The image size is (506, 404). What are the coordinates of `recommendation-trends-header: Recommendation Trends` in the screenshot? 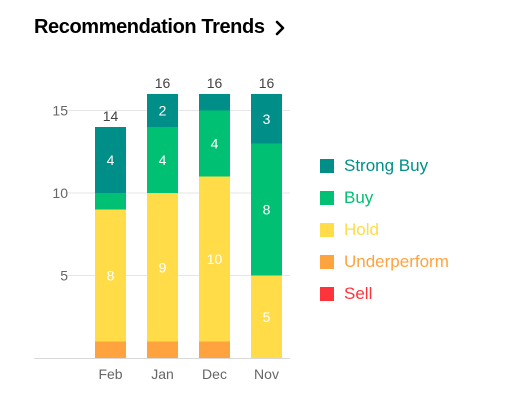 It's located at (159, 27).